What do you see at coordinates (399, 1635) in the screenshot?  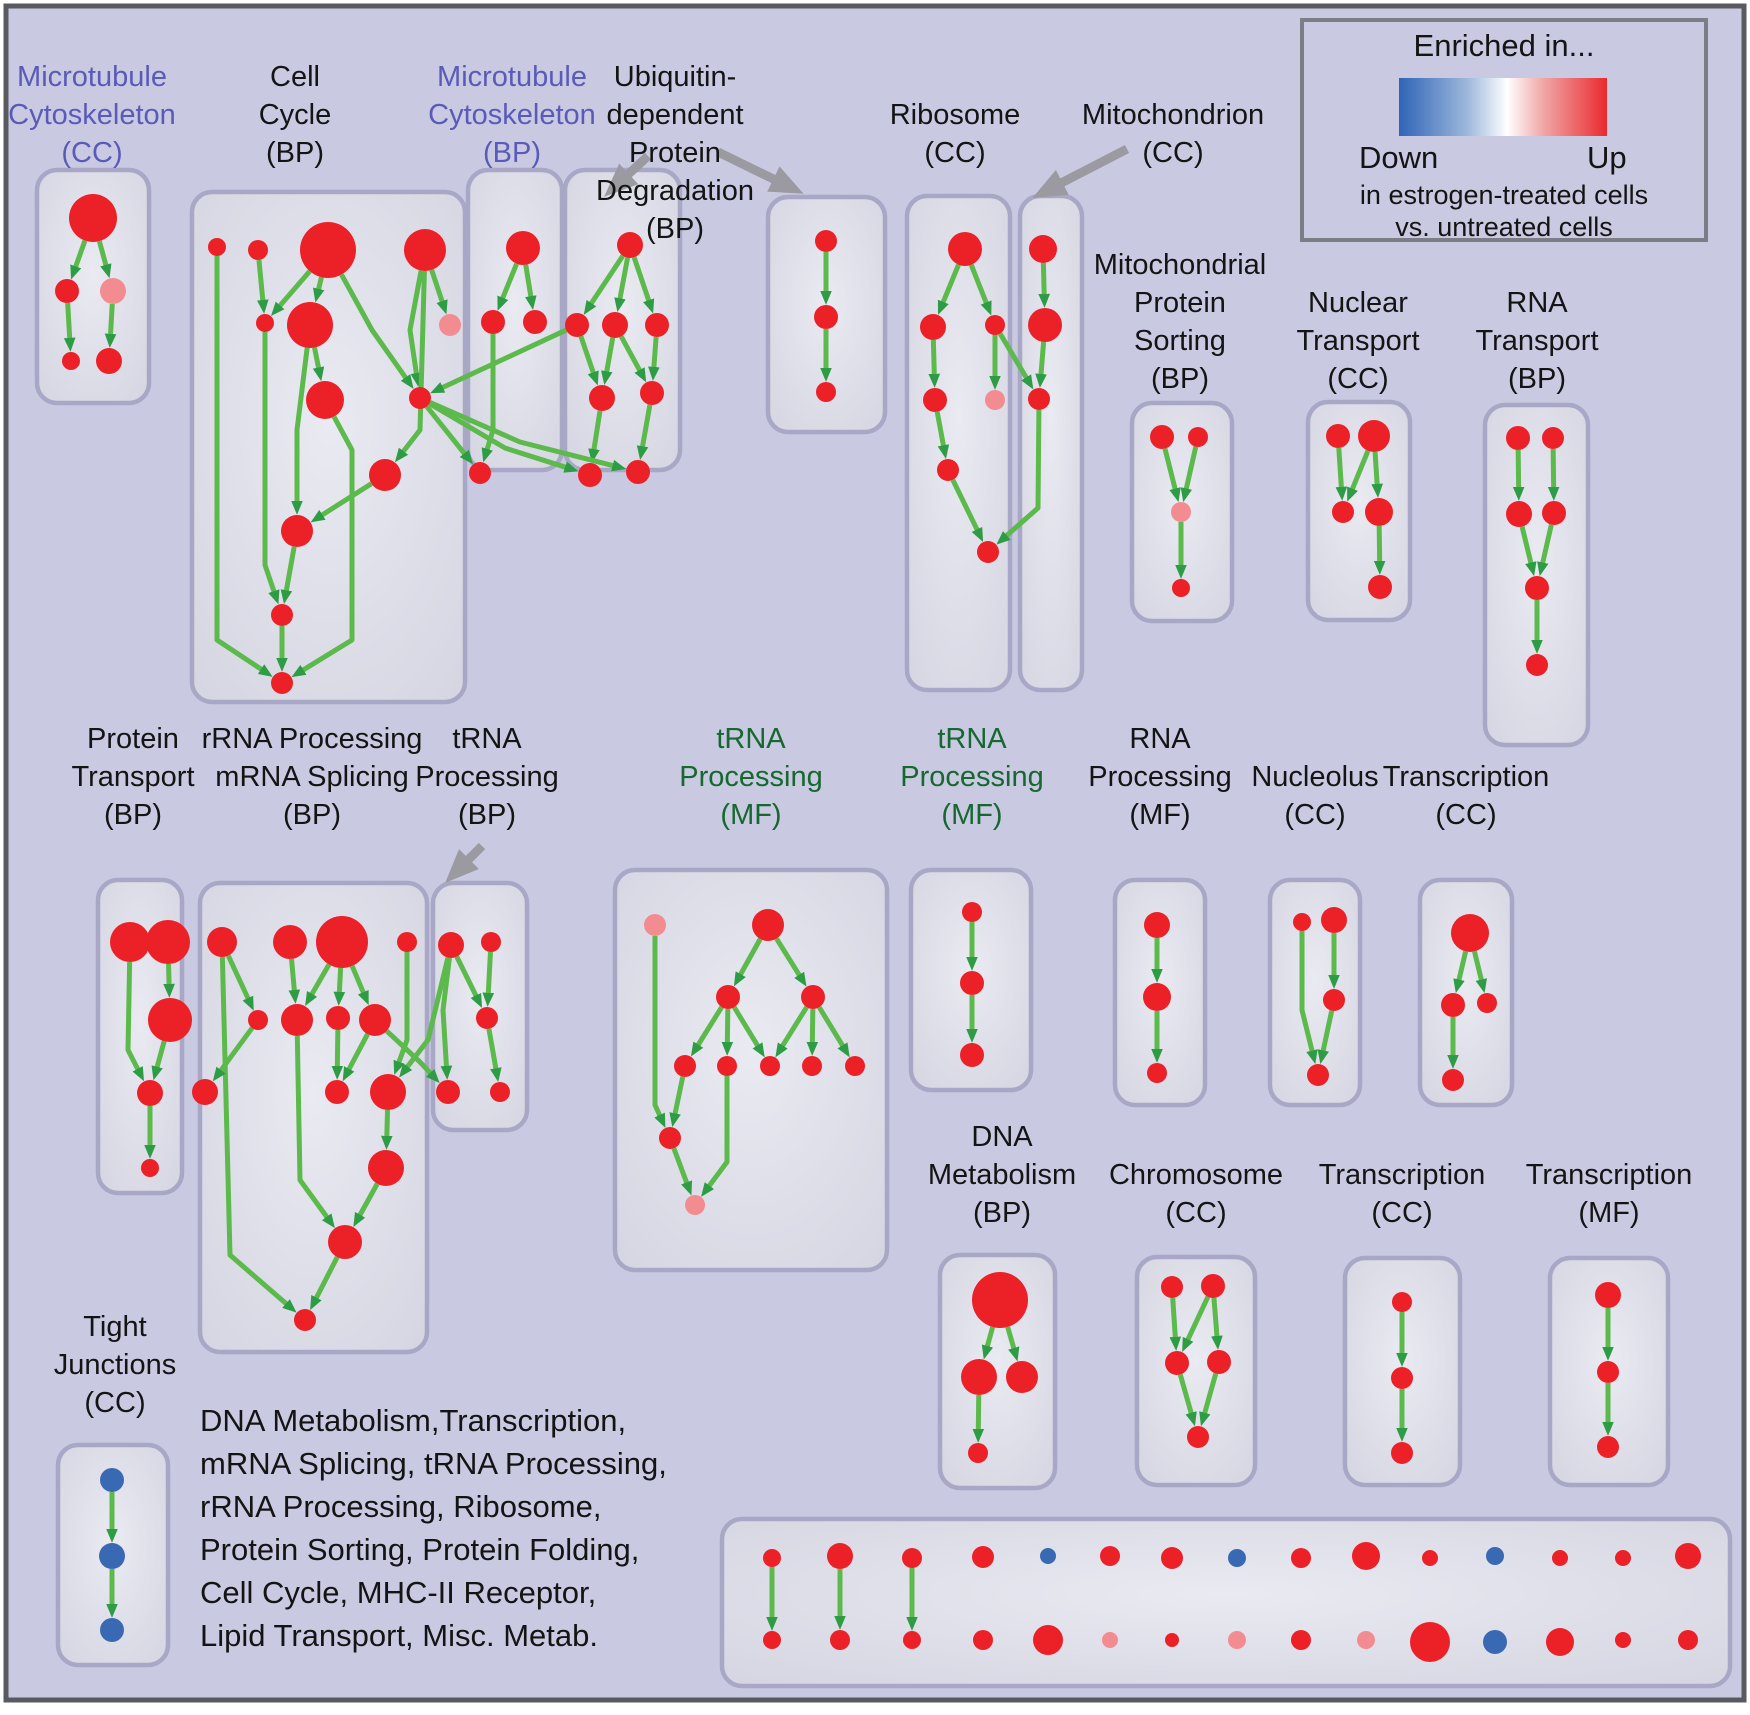 I see `collapsed-terms-text-line6: Lipid Transport, Misc. Metab.` at bounding box center [399, 1635].